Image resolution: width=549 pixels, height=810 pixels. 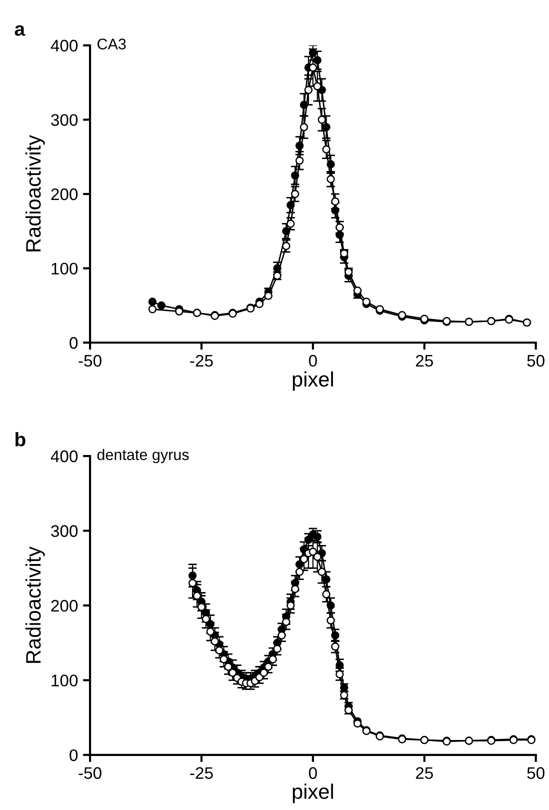 What do you see at coordinates (21, 439) in the screenshot?
I see `chart-title: b` at bounding box center [21, 439].